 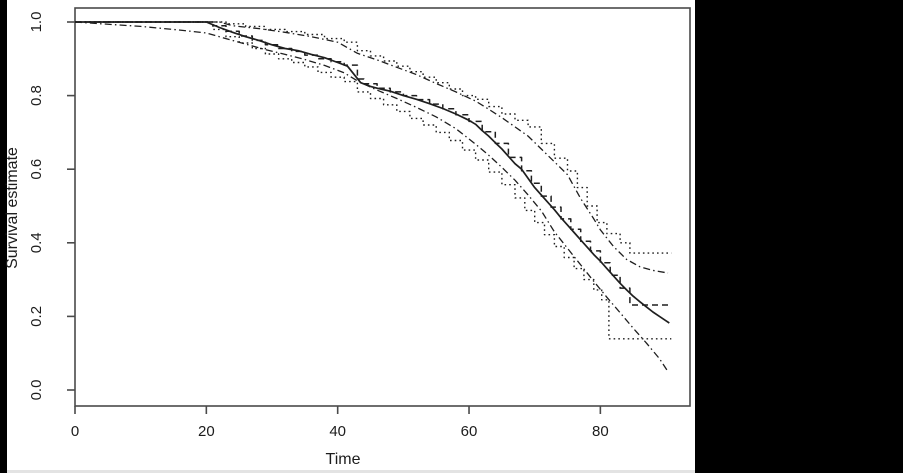 I want to click on x-tick-label: 20, so click(x=206, y=431).